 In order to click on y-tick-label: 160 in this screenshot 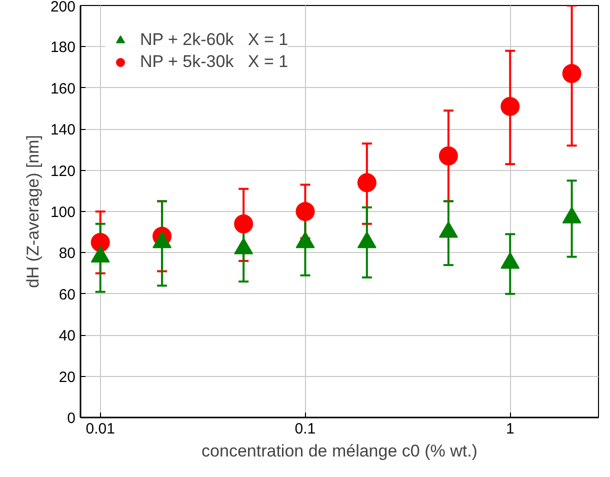, I will do `click(63, 89)`.